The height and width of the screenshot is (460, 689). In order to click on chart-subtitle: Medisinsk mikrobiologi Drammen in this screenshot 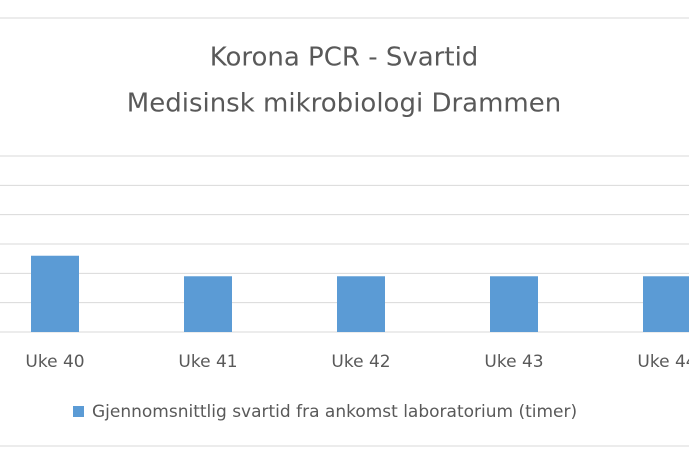, I will do `click(344, 104)`.